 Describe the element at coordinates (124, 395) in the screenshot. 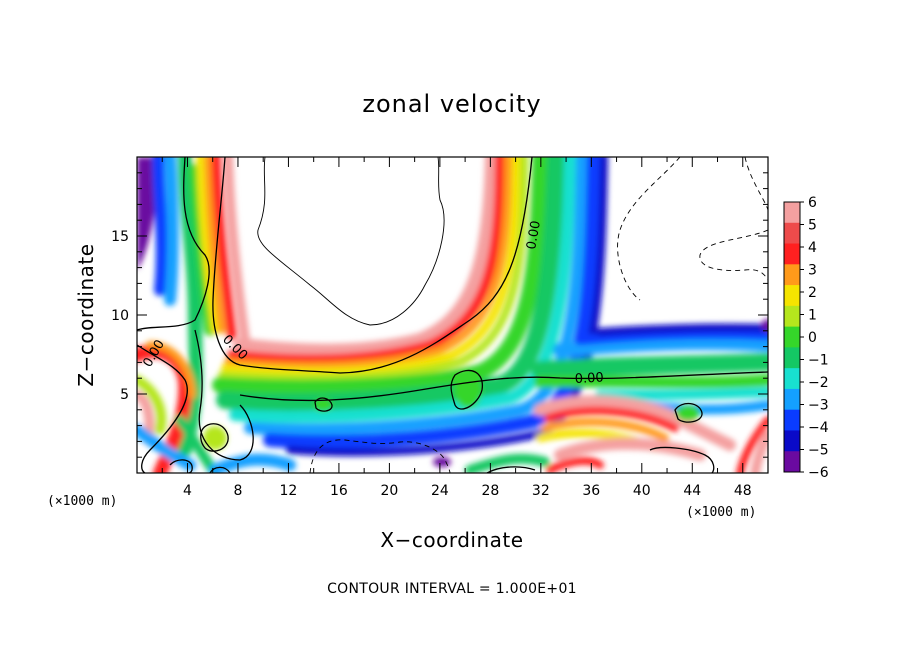

I see `y-tick-label: 5` at that location.